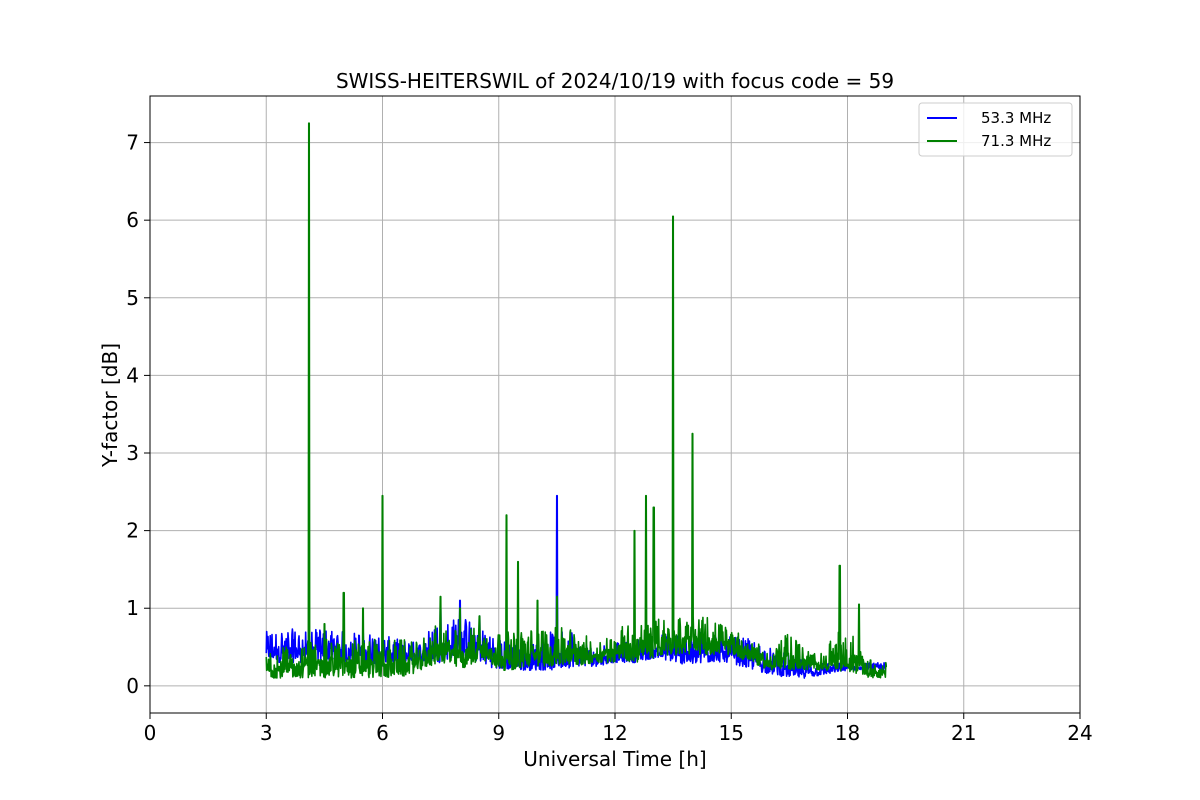  I want to click on x-tick-label: 0, so click(150, 733).